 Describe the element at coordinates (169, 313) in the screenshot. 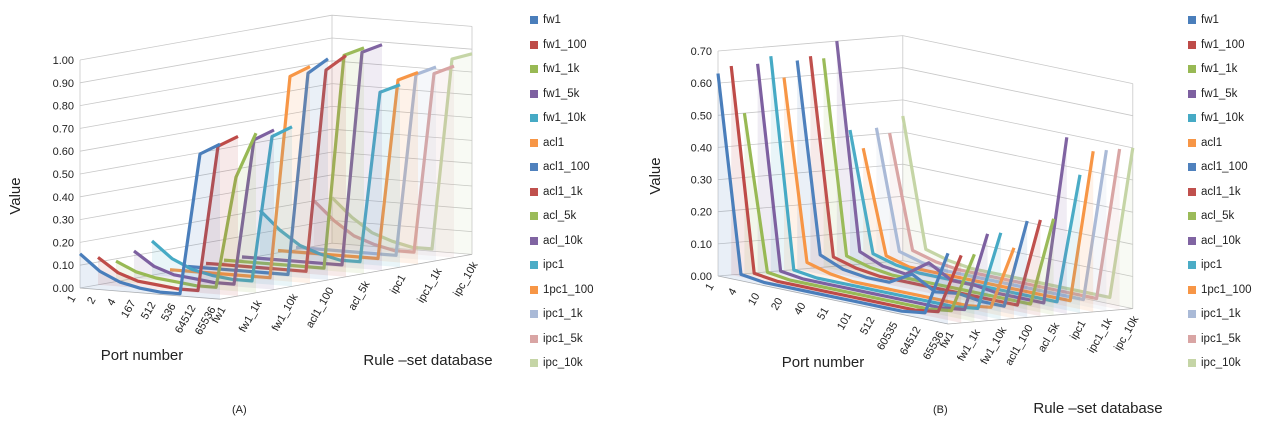

I see `x-tick-label: 536` at that location.